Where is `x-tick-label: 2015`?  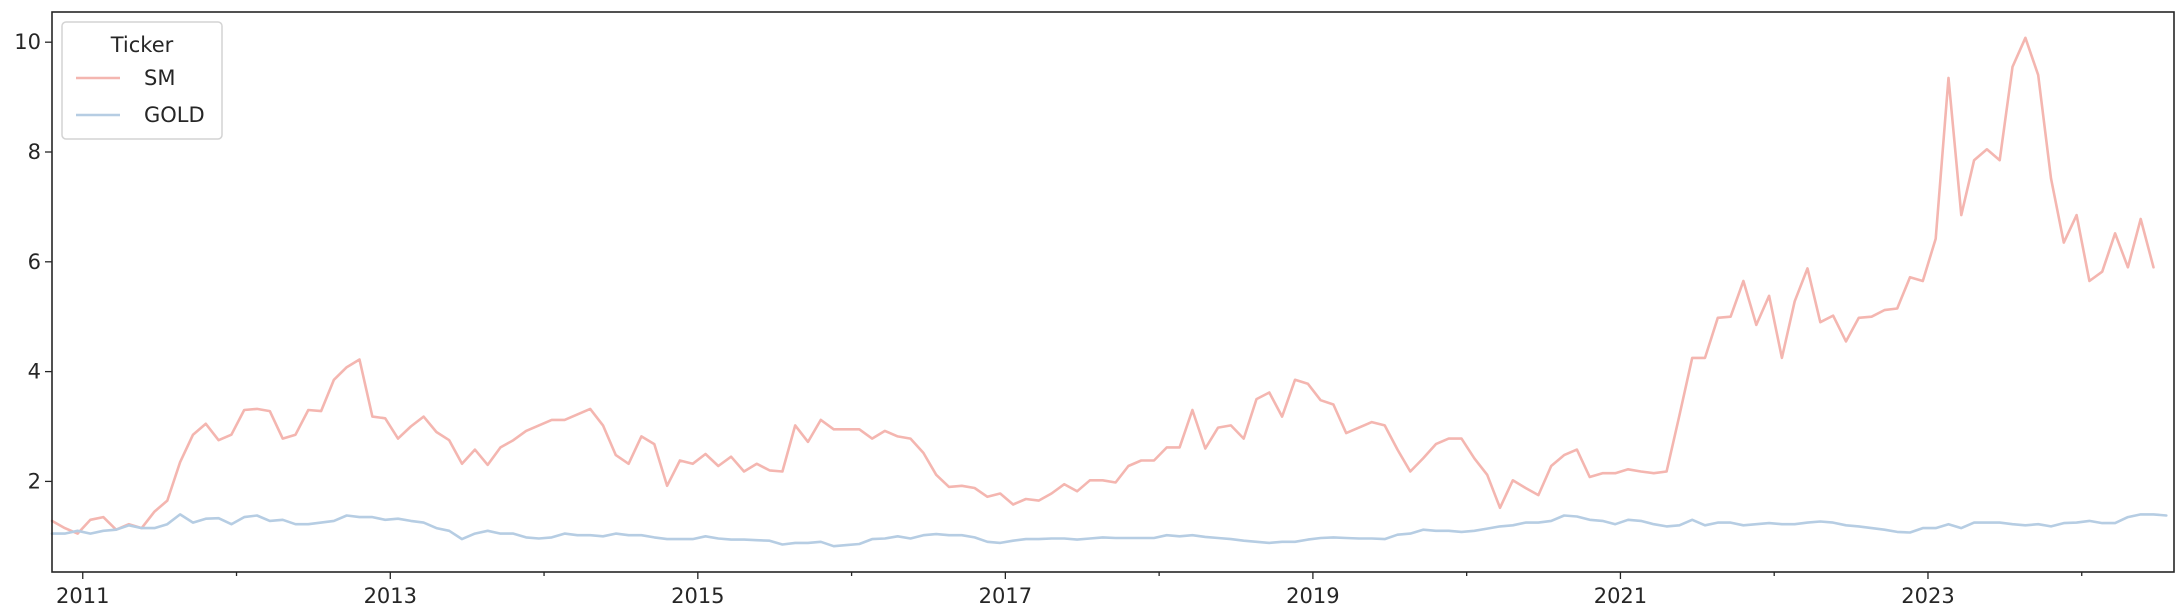 x-tick-label: 2015 is located at coordinates (697, 596).